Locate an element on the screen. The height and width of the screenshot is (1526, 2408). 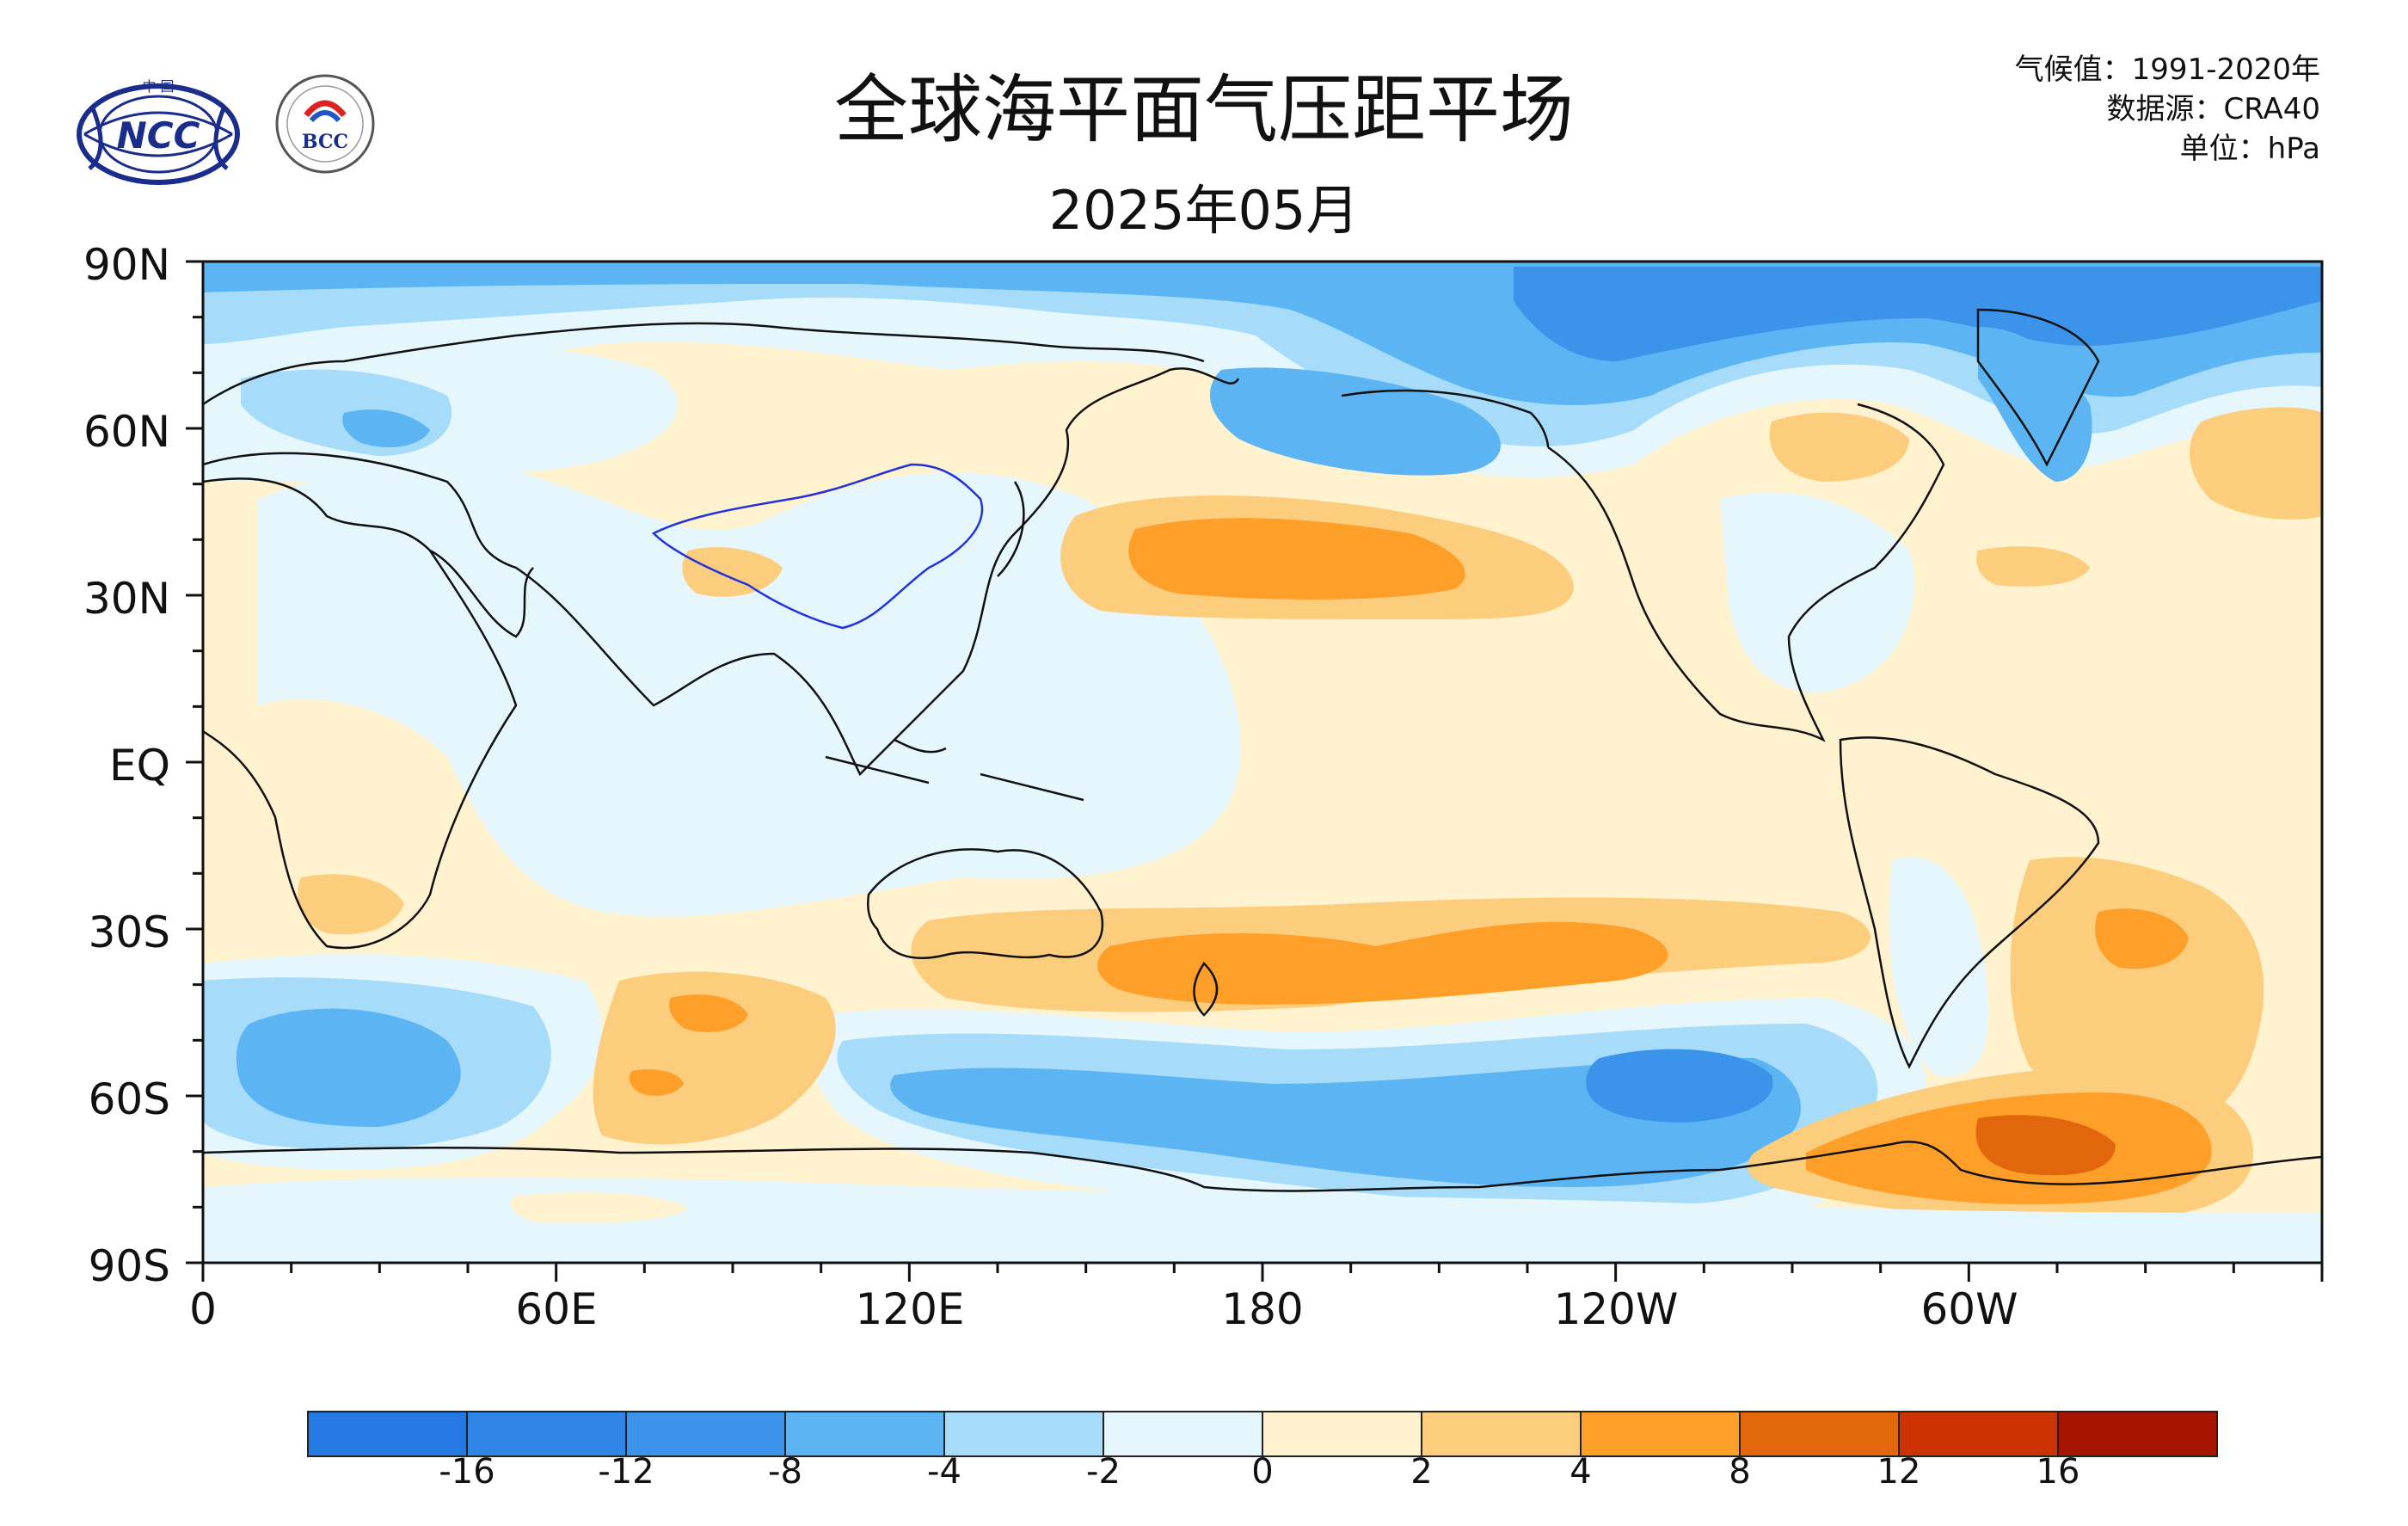
coast-europe is located at coordinates (704, 364).